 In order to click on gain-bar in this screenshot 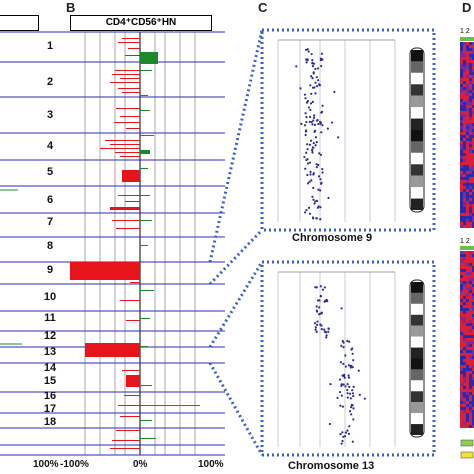, I will do `click(147, 290)`.